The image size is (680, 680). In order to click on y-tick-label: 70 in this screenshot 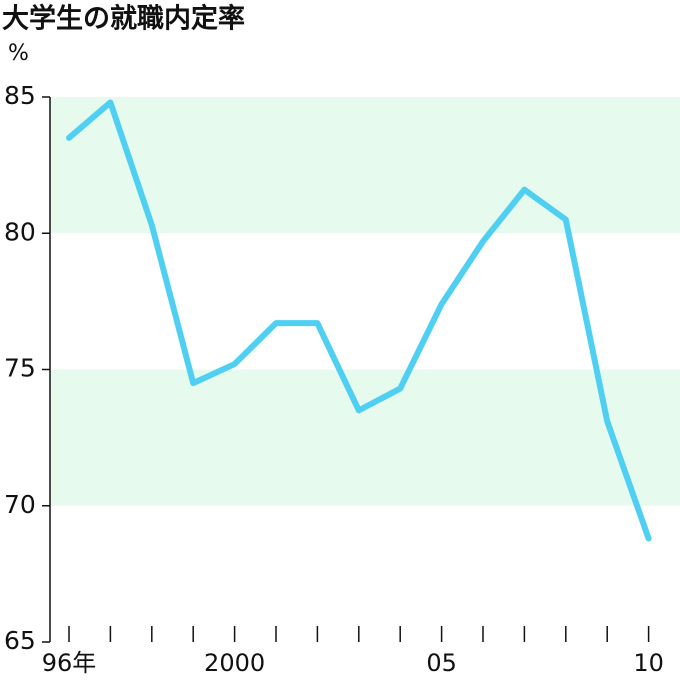, I will do `click(20, 504)`.